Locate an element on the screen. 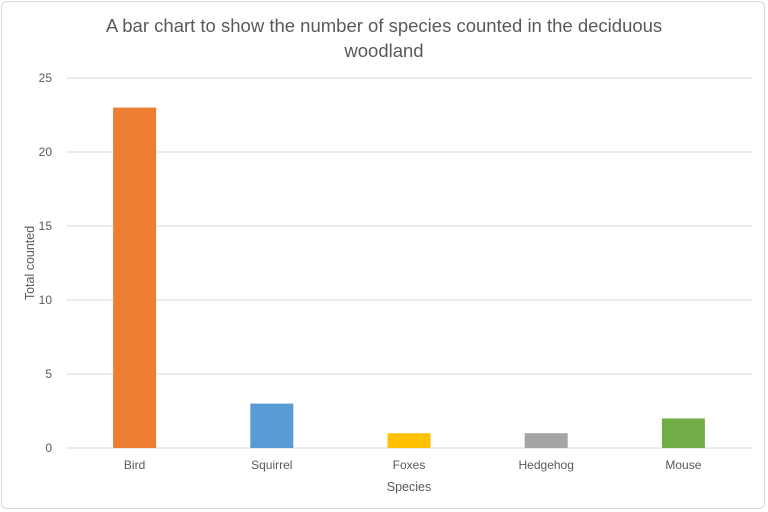 This screenshot has height=512, width=768. bar-foxes is located at coordinates (409, 440).